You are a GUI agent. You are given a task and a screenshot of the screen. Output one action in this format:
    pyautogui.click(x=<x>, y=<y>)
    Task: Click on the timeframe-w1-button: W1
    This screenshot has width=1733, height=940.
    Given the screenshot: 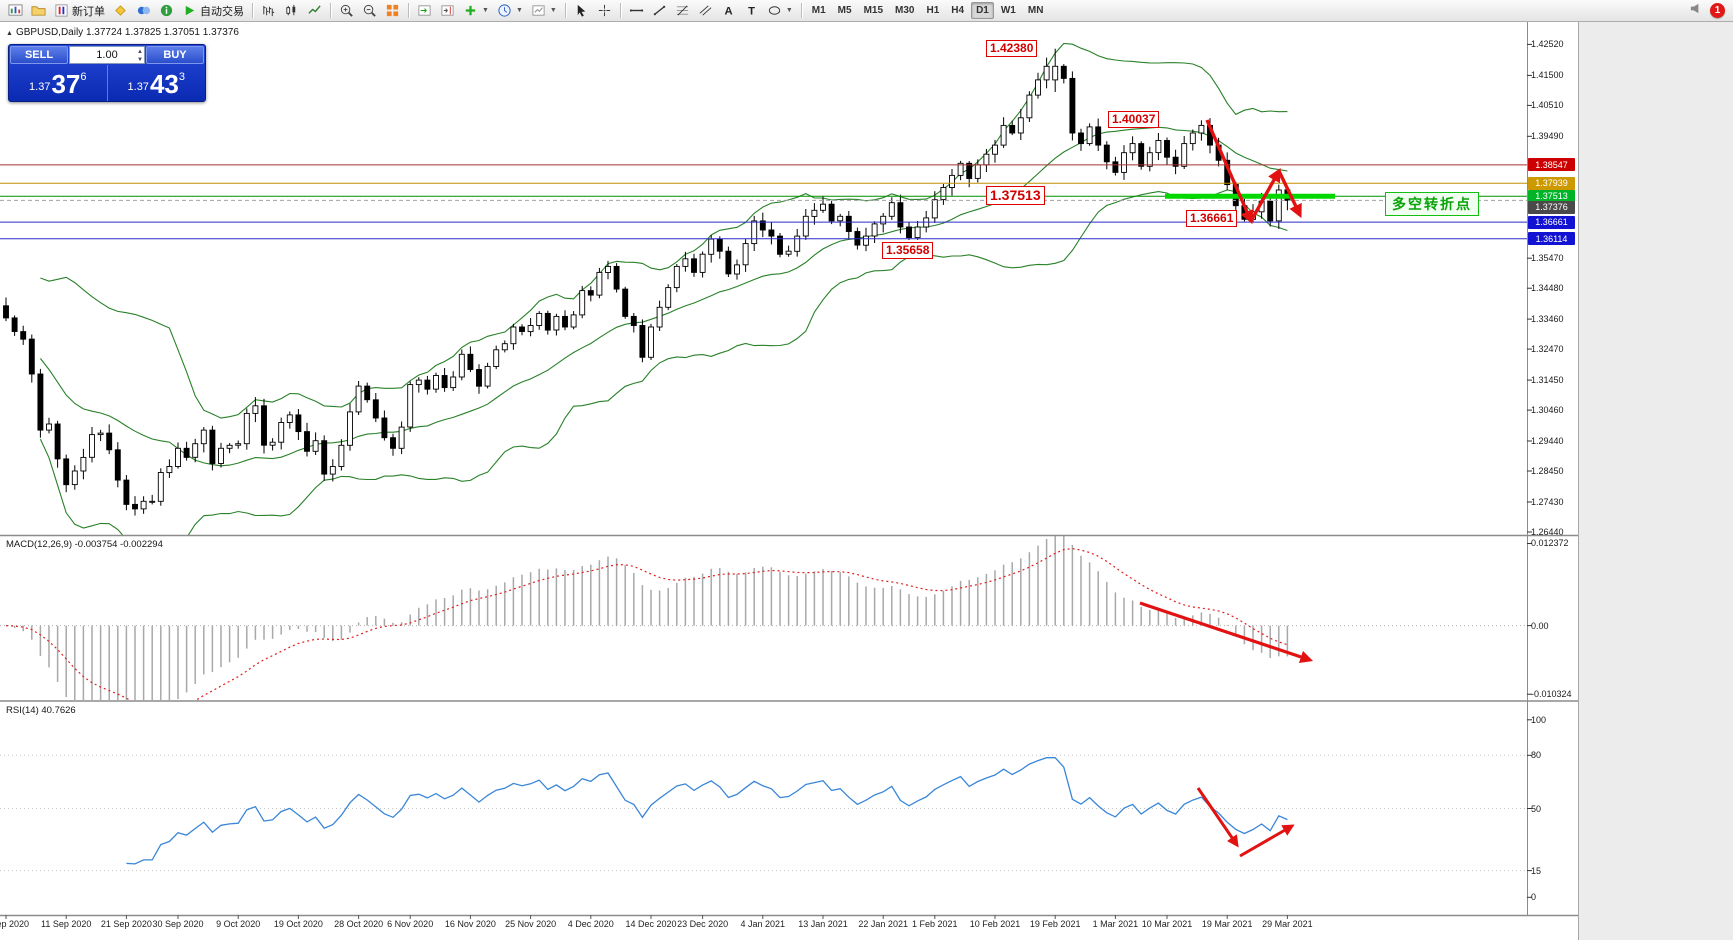 What is the action you would take?
    pyautogui.click(x=1008, y=10)
    